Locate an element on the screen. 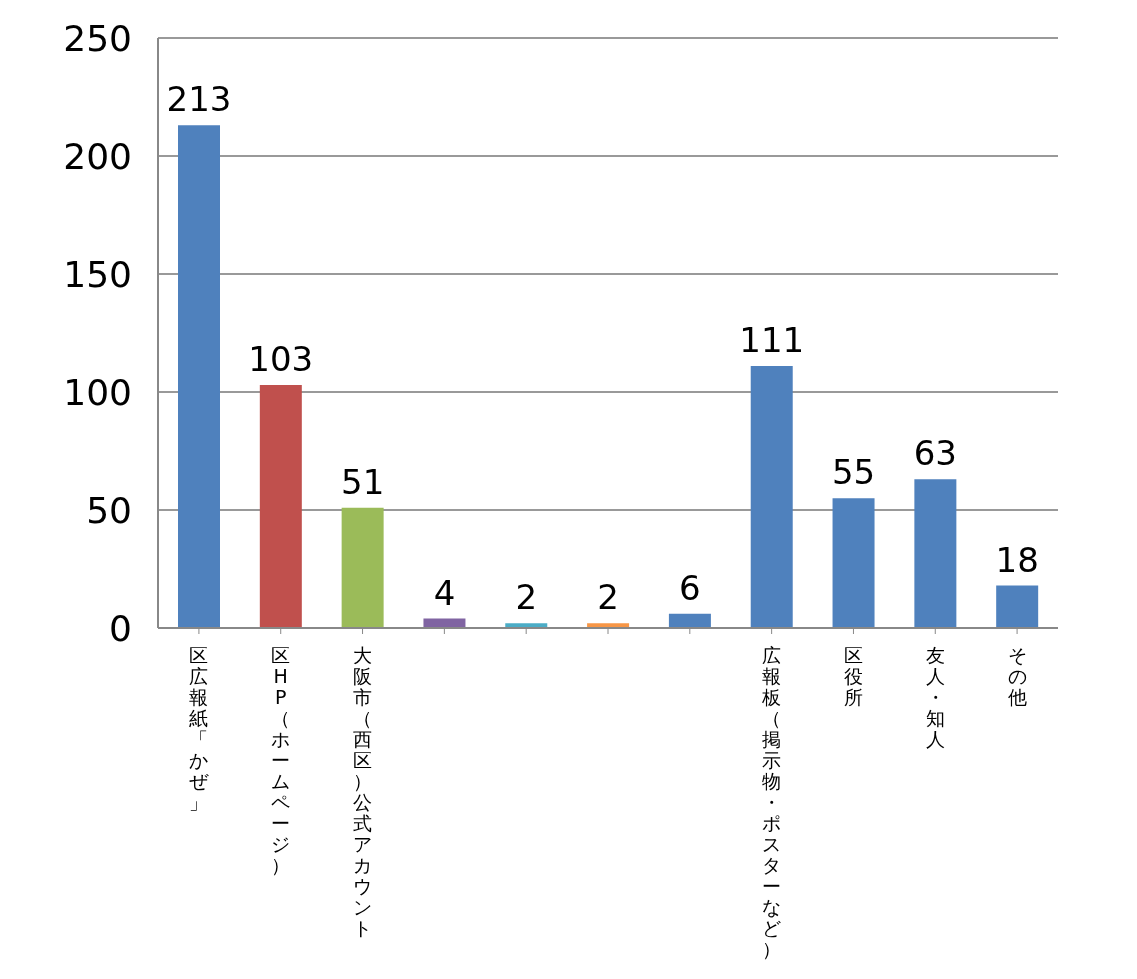 This screenshot has height=979, width=1137. category-label: 広報板（掲示物・ポスターなど） is located at coordinates (772, 802).